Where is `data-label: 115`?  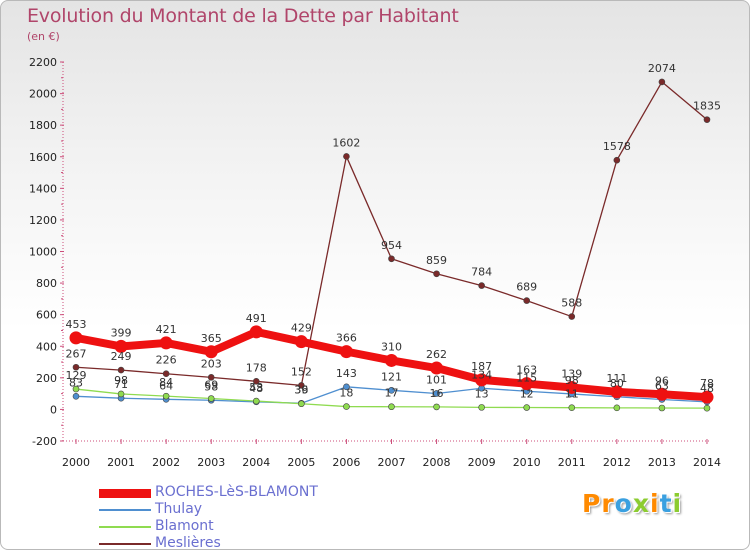 data-label: 115 is located at coordinates (526, 377).